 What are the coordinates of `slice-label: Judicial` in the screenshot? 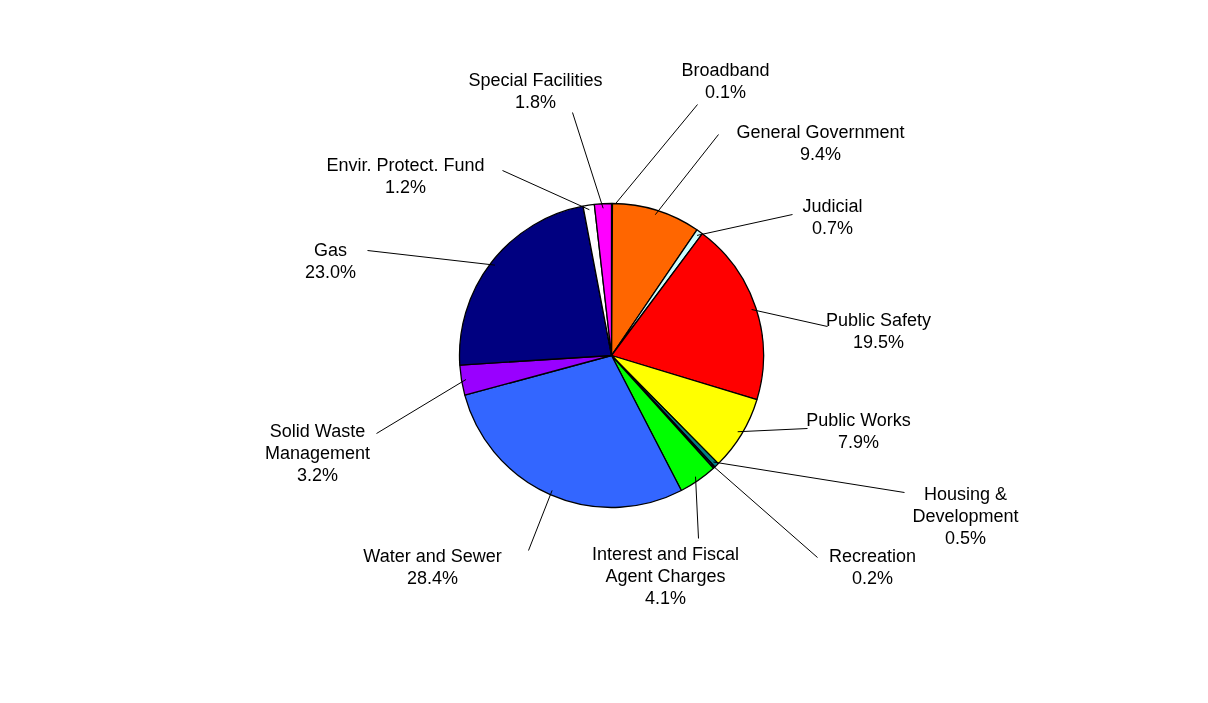 It's located at (832, 205).